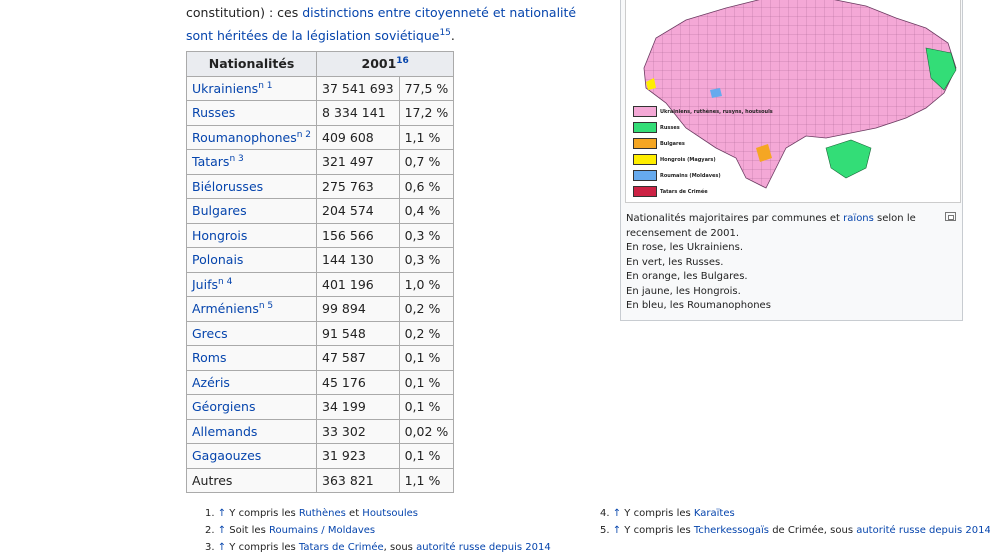 This screenshot has height=556, width=990. I want to click on population-cell: 409 608, so click(358, 137).